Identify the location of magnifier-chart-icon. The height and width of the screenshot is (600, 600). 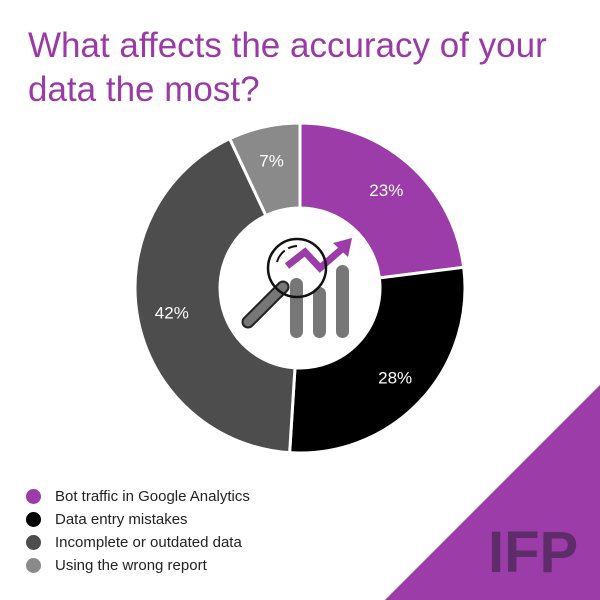
(296, 287).